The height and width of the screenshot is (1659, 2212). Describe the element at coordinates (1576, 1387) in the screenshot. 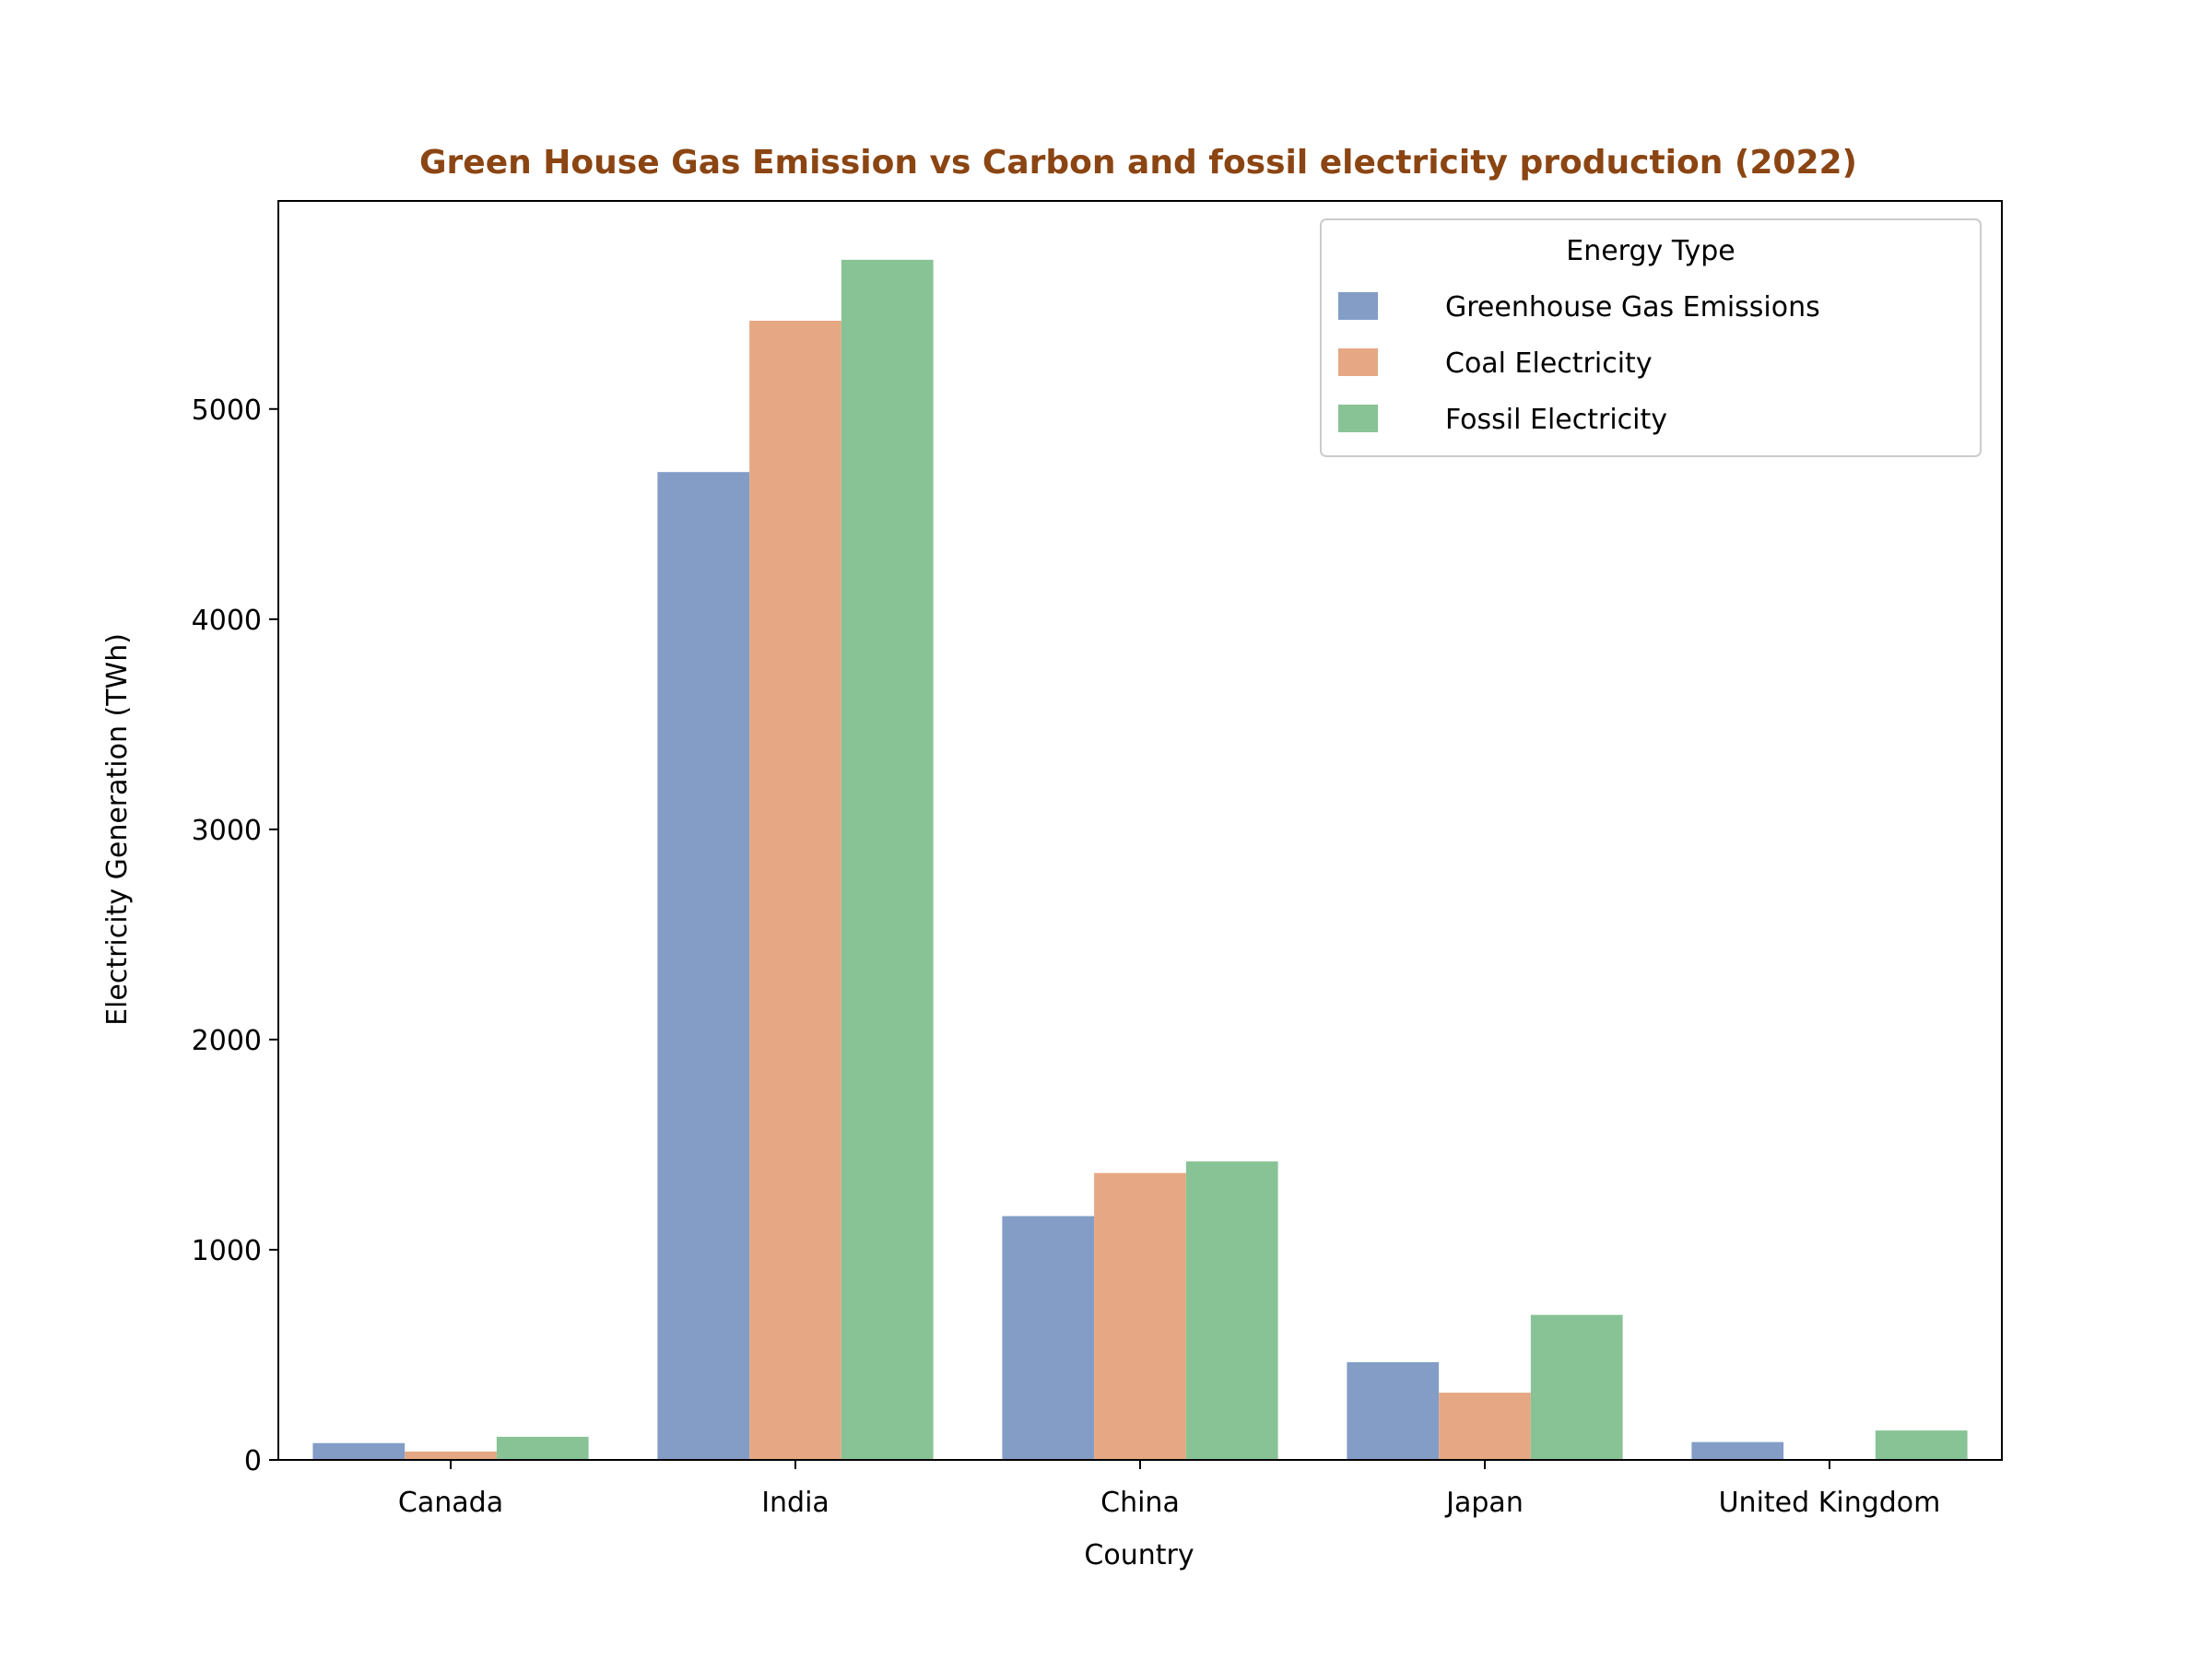

I see `bar-japan-fossil-electricity` at that location.